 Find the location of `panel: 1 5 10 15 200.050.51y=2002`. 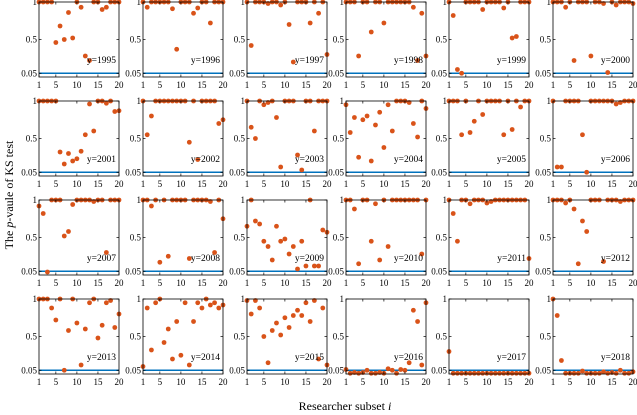

panel: 1 5 10 15 200.050.51y=2002 is located at coordinates (176, 142).